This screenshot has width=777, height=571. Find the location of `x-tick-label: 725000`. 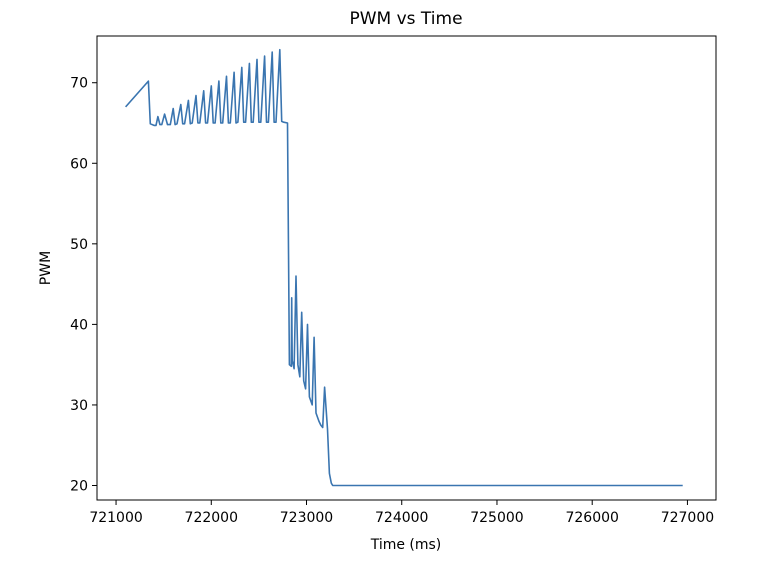

x-tick-label: 725000 is located at coordinates (496, 518).